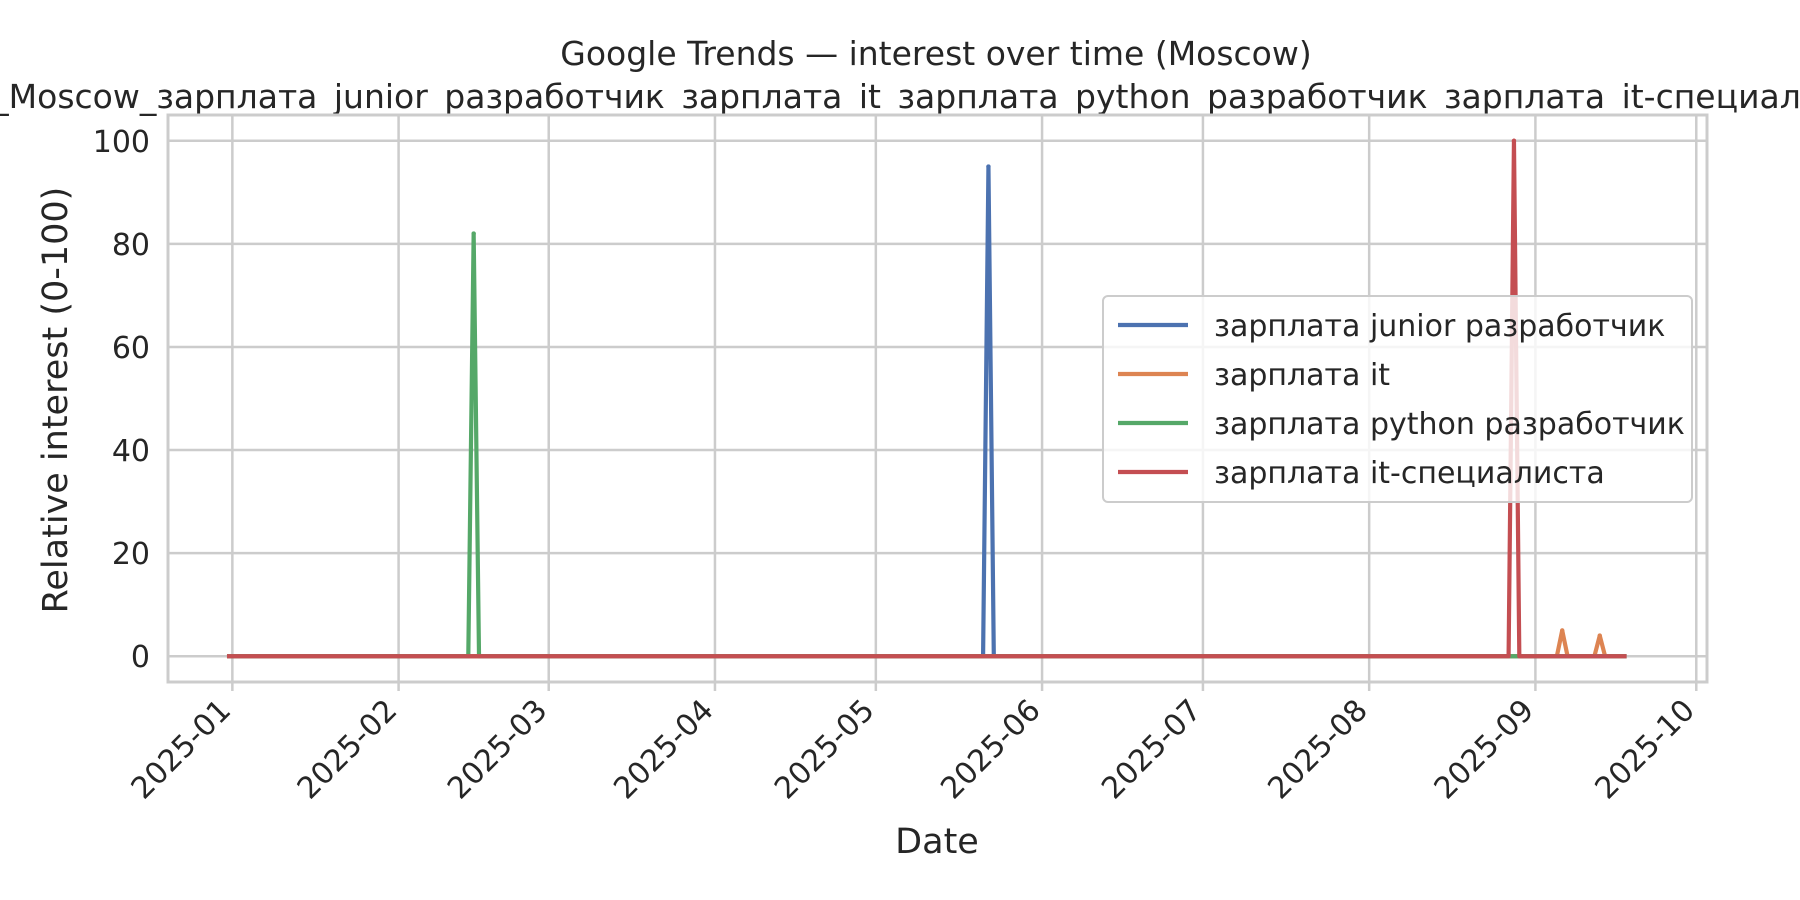 The image size is (1800, 900). Describe the element at coordinates (131, 245) in the screenshot. I see `y-tick-label: 80` at that location.